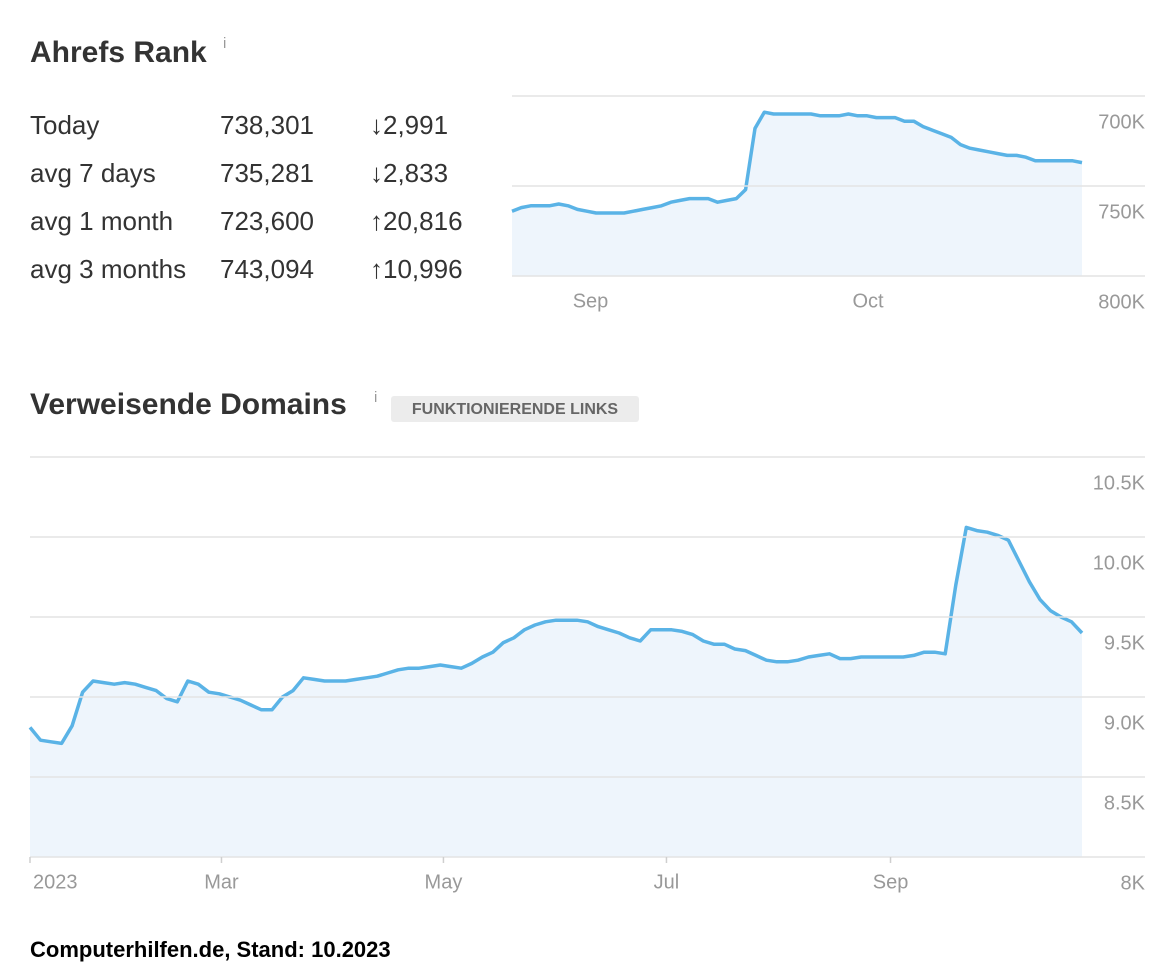 The height and width of the screenshot is (970, 1170). What do you see at coordinates (1121, 212) in the screenshot?
I see `y-tick-label: 750K` at bounding box center [1121, 212].